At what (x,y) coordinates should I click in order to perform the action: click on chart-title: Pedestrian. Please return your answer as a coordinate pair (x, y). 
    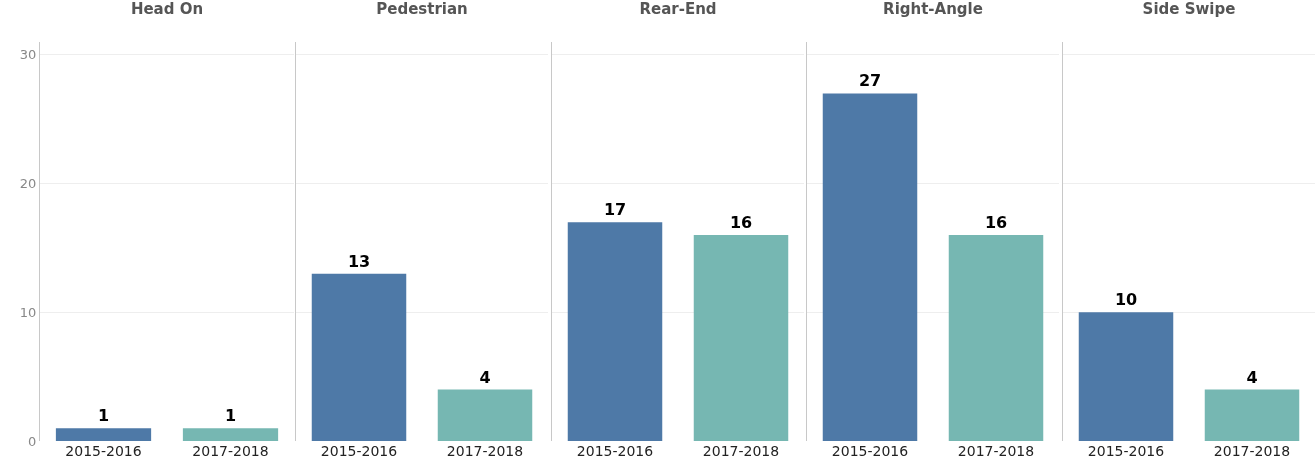
    Looking at the image, I should click on (422, 9).